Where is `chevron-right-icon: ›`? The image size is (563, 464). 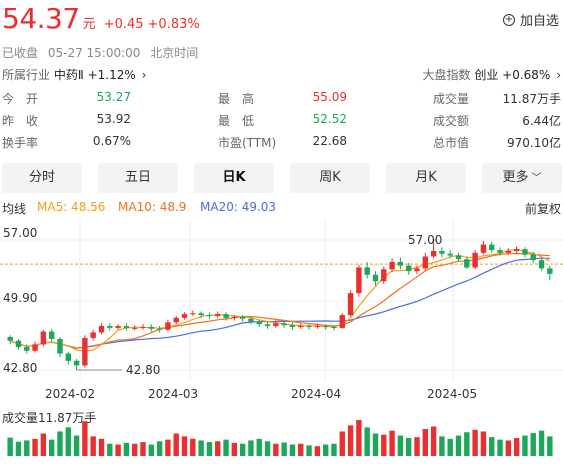
chevron-right-icon: › is located at coordinates (144, 75).